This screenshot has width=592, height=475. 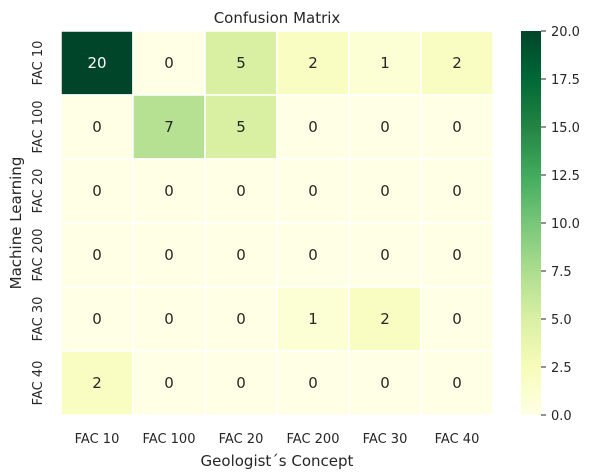 I want to click on y-tick-label: FAC 10, so click(x=38, y=63).